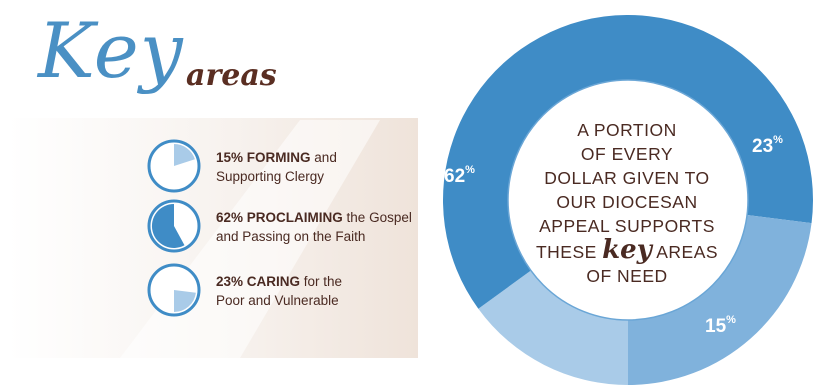  I want to click on pie-icon-caring, so click(174, 290).